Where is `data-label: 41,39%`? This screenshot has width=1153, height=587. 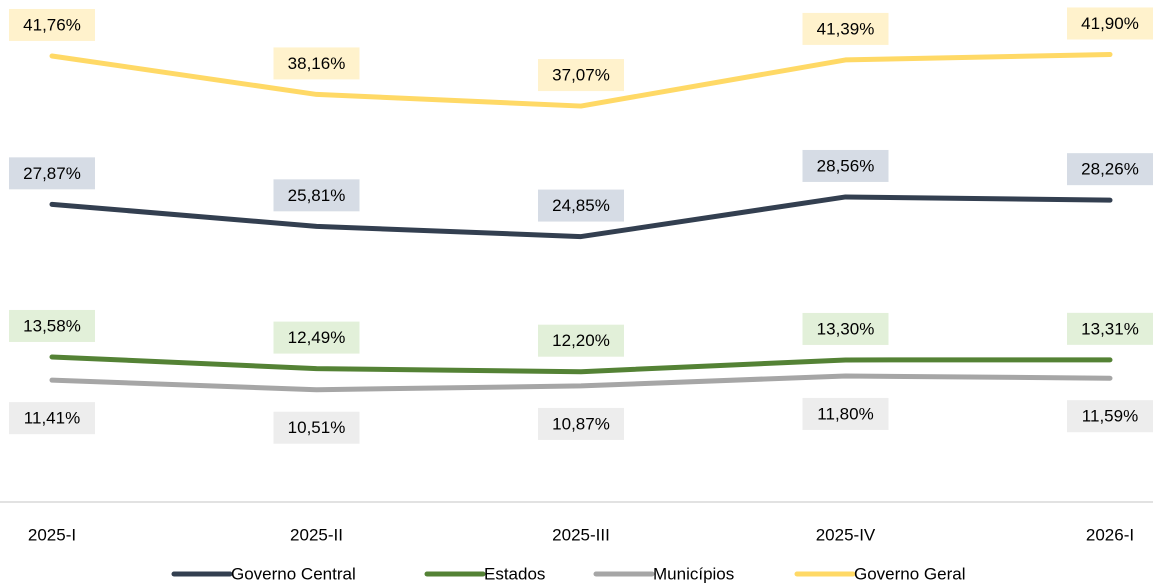
data-label: 41,39% is located at coordinates (846, 28).